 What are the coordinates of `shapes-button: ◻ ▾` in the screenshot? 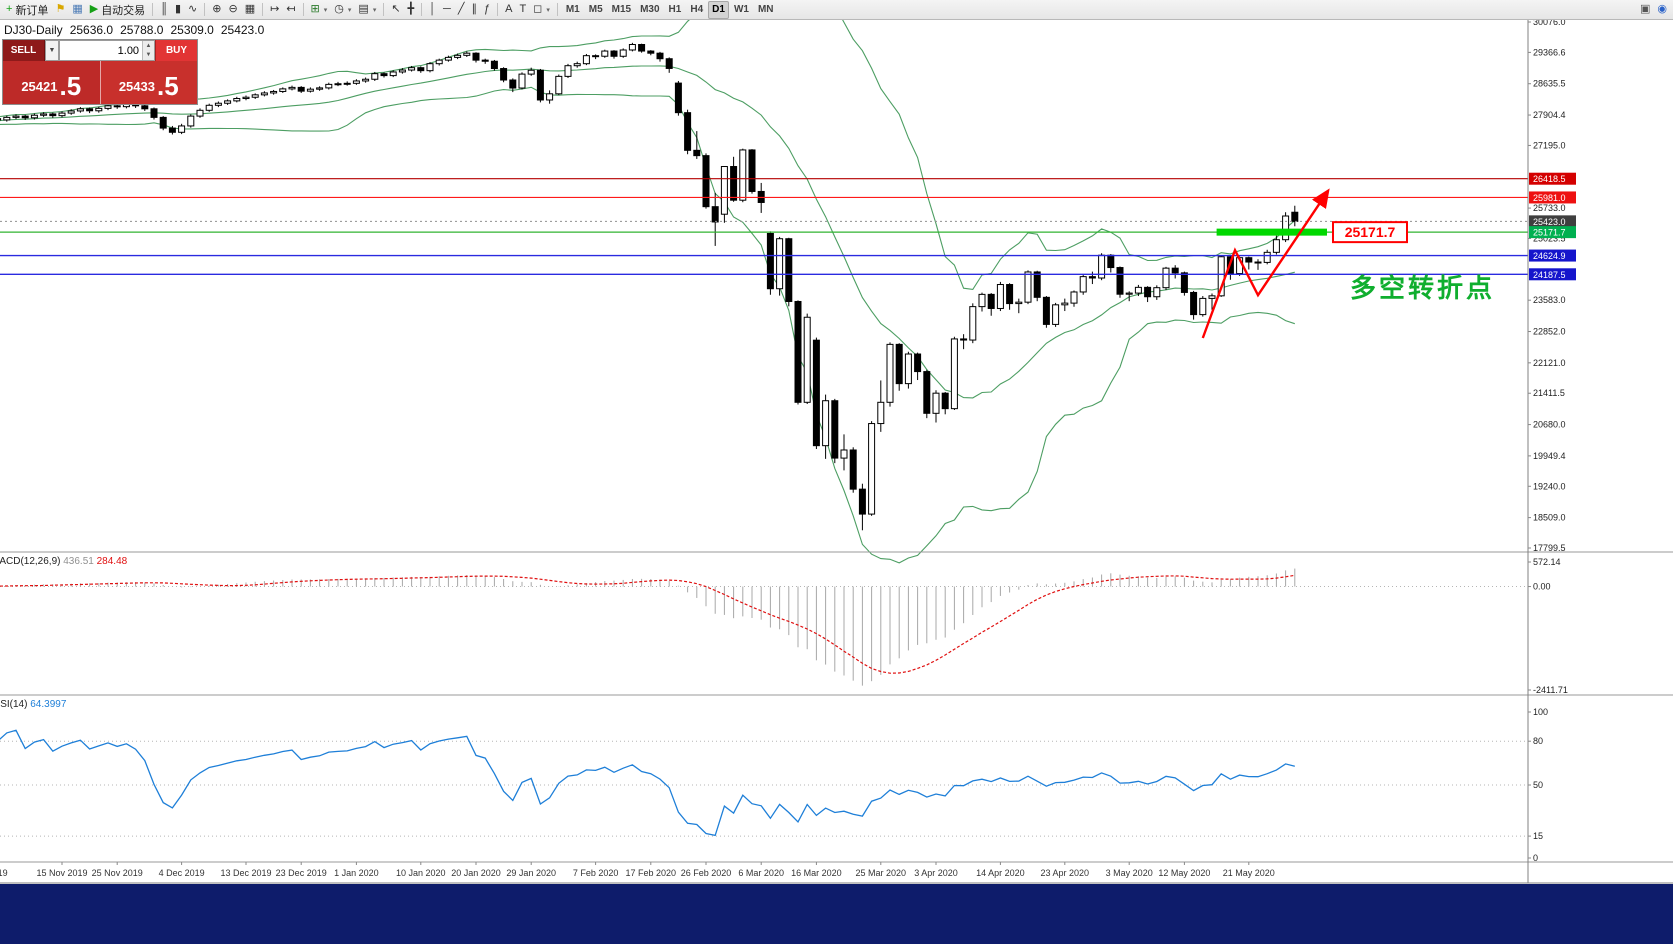 It's located at (541, 10).